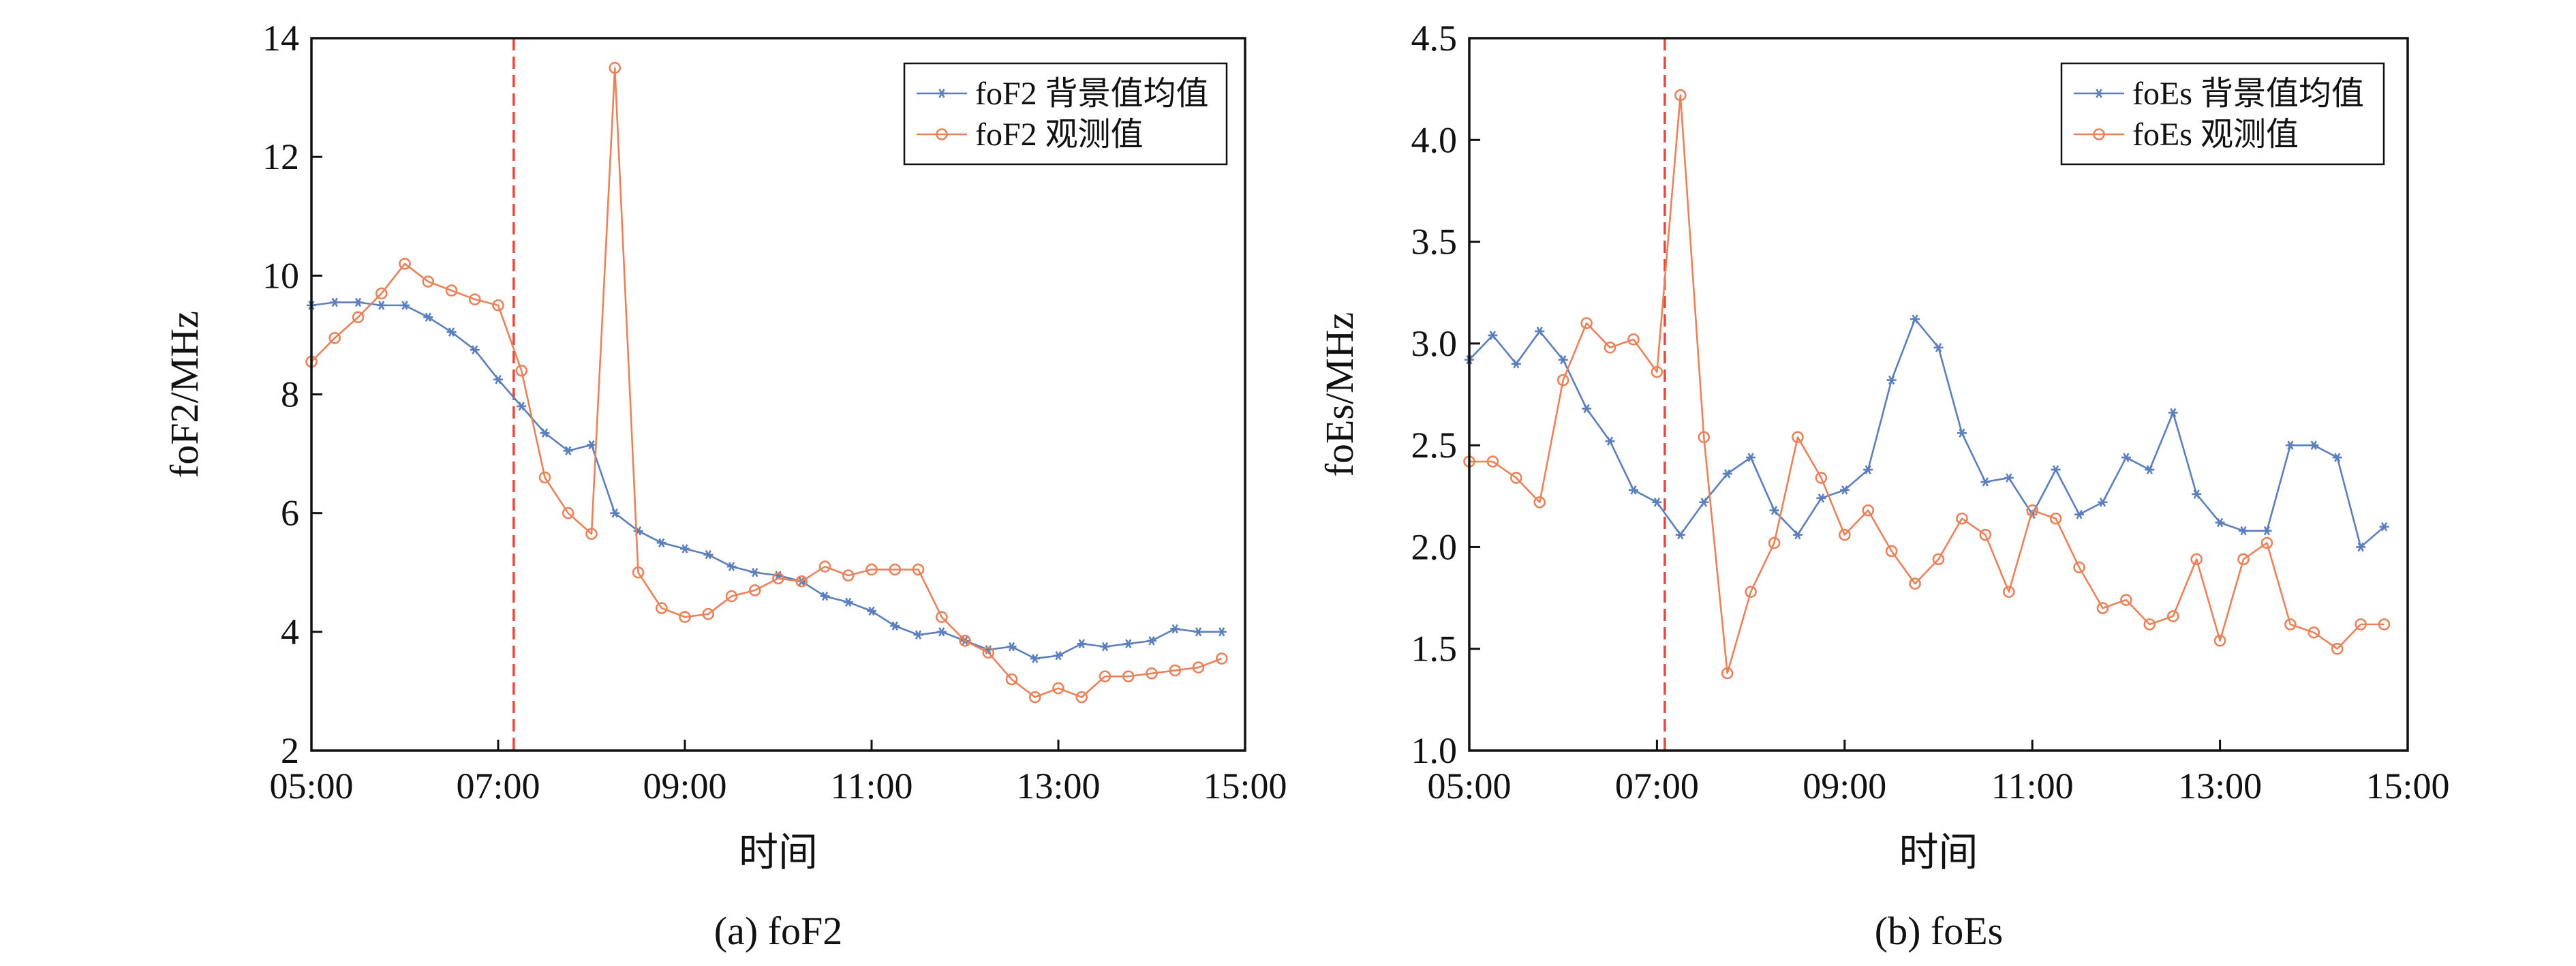 This screenshot has height=966, width=2576. Describe the element at coordinates (2215, 135) in the screenshot. I see `legend-entry: foEs 观测值` at that location.